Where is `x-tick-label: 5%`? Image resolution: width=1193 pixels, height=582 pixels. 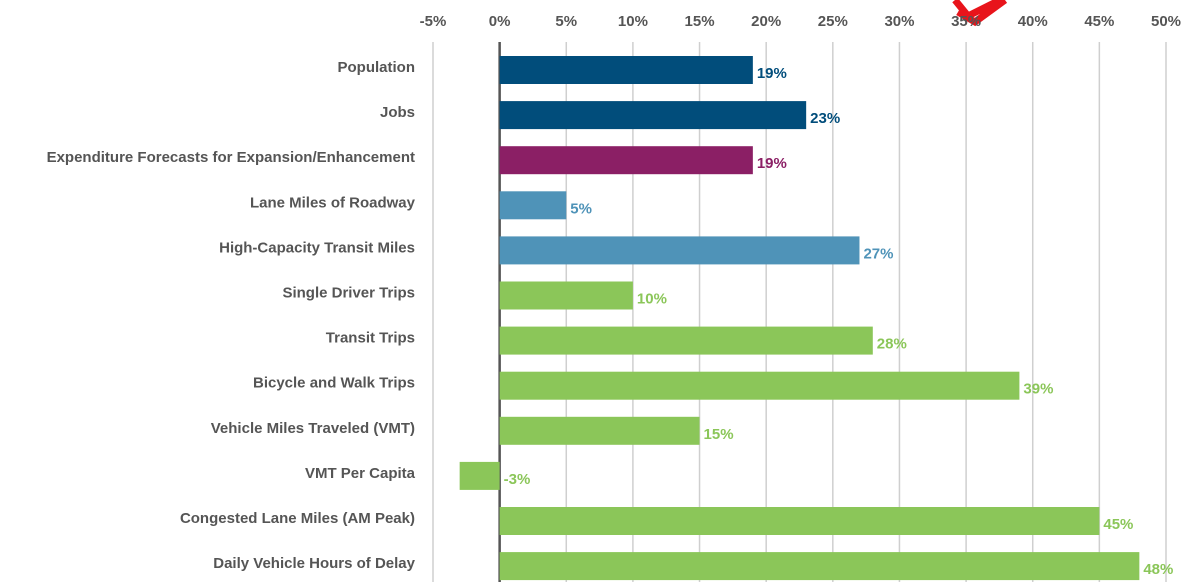 x-tick-label: 5% is located at coordinates (566, 21).